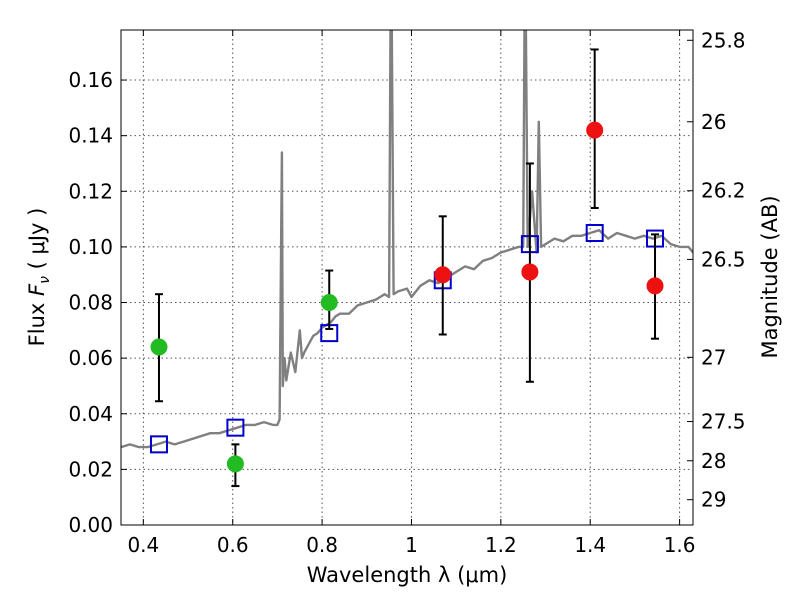 The width and height of the screenshot is (800, 600). Describe the element at coordinates (233, 545) in the screenshot. I see `x-tick-label: 0.6` at that location.